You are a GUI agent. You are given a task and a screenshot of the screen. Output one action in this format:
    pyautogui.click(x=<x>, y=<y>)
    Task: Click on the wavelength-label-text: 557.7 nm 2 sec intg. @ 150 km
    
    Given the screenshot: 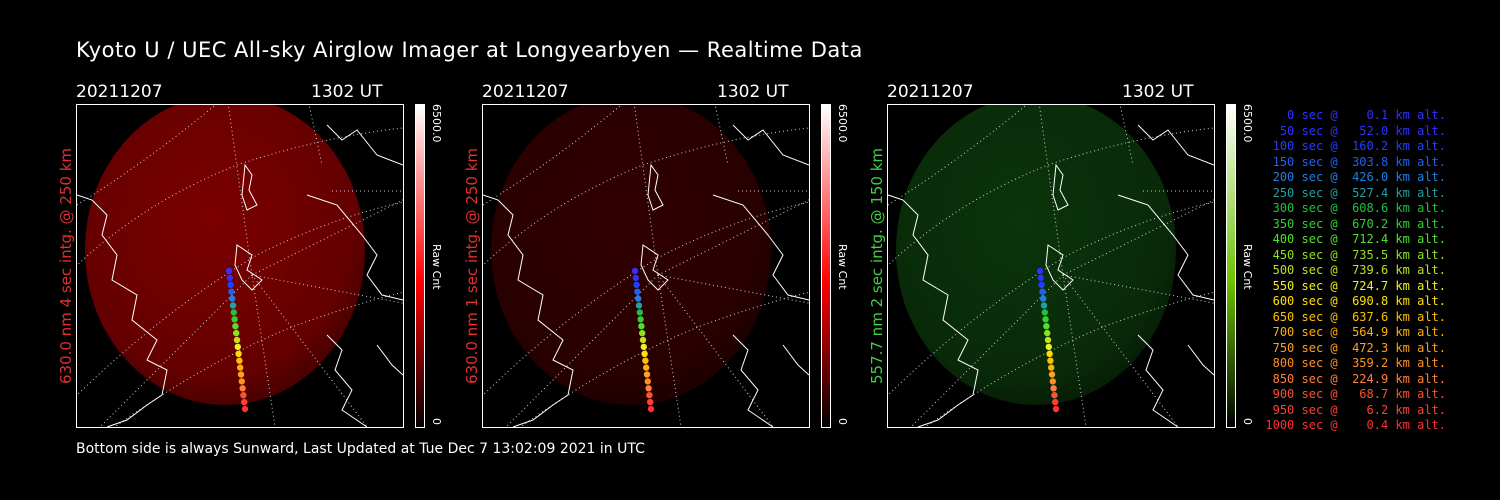 What is the action you would take?
    pyautogui.click(x=877, y=266)
    